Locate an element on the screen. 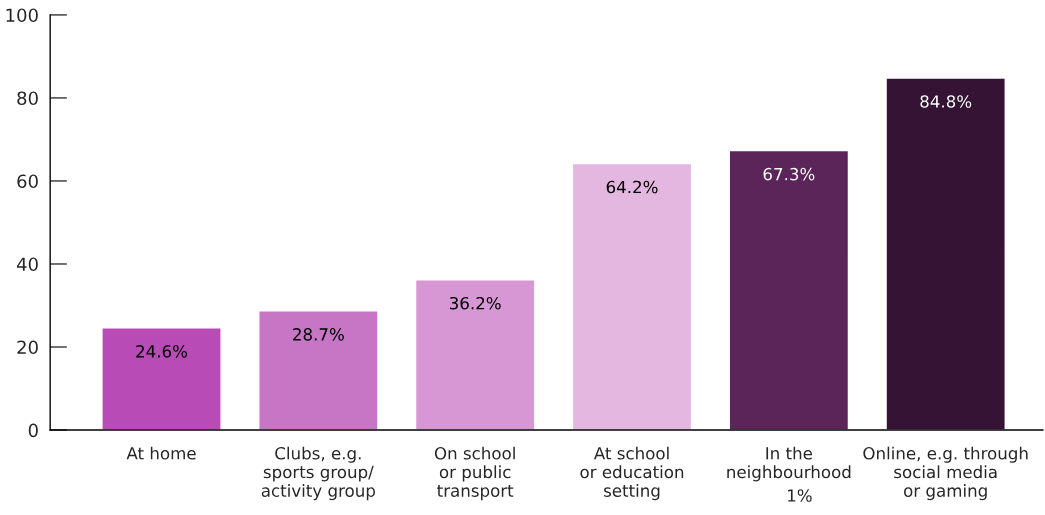 Image resolution: width=1045 pixels, height=515 pixels. y-tick-label: 0 is located at coordinates (33, 430).